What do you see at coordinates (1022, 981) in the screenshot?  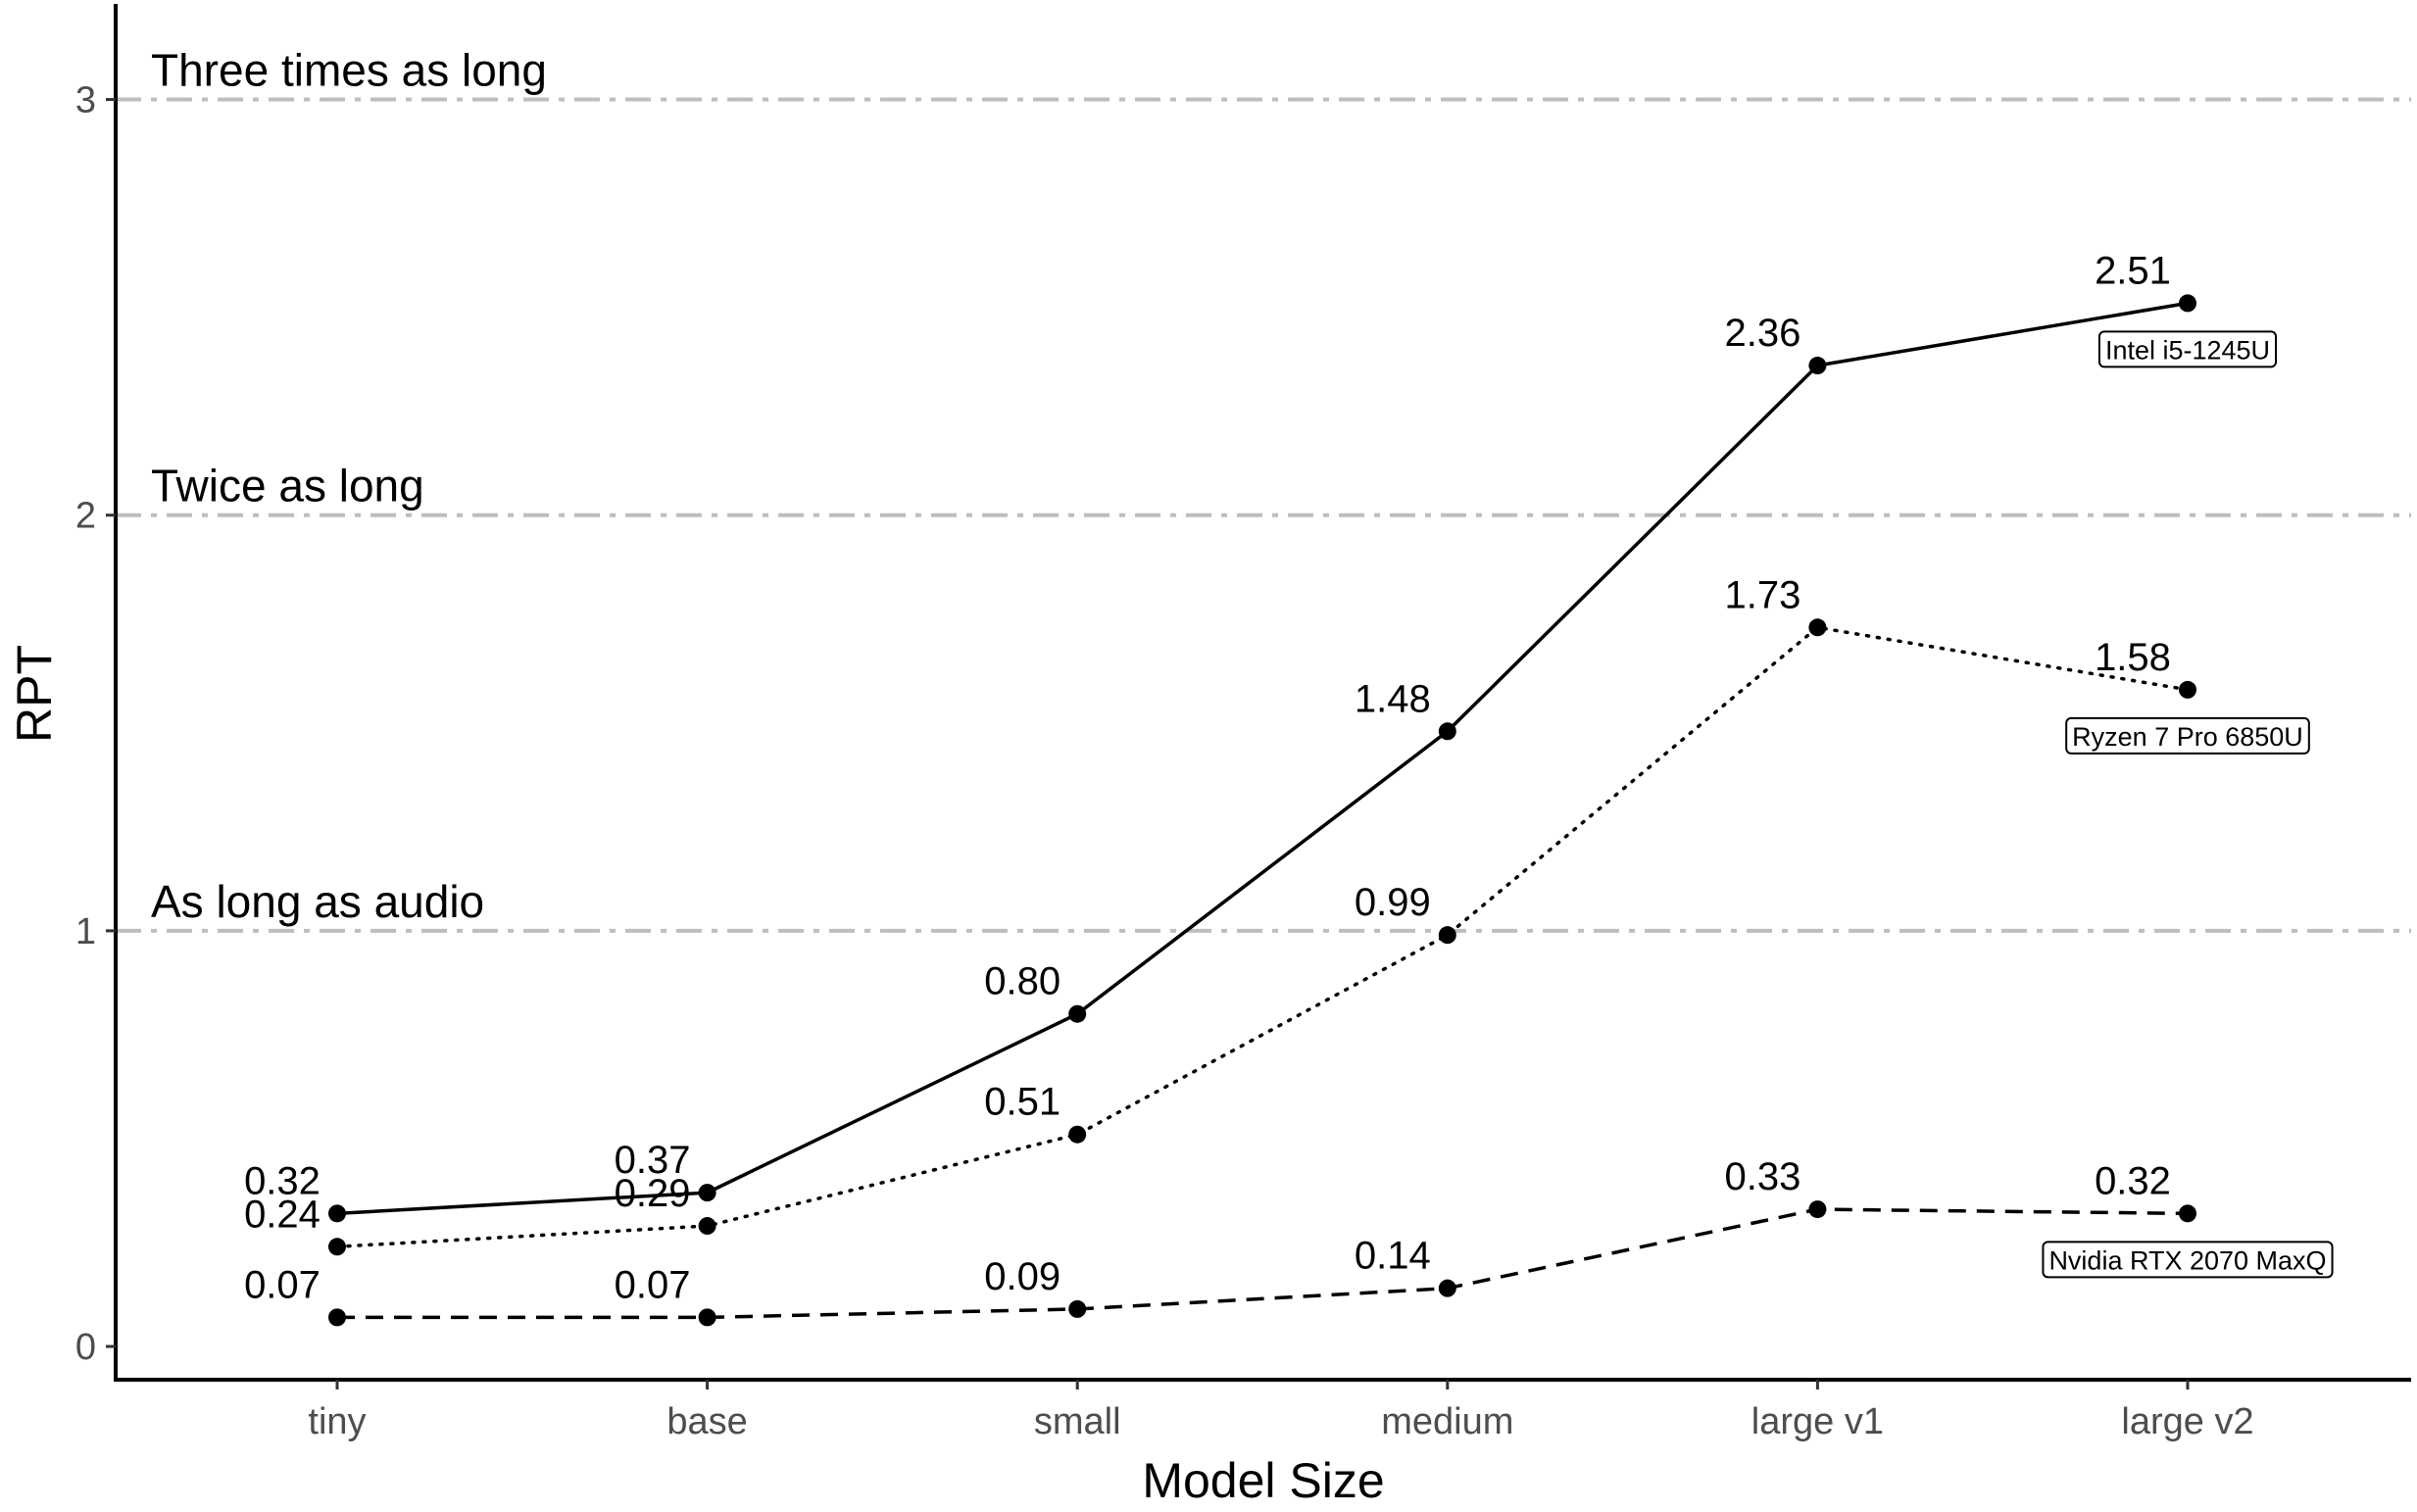 I see `data-label: 0.80` at bounding box center [1022, 981].